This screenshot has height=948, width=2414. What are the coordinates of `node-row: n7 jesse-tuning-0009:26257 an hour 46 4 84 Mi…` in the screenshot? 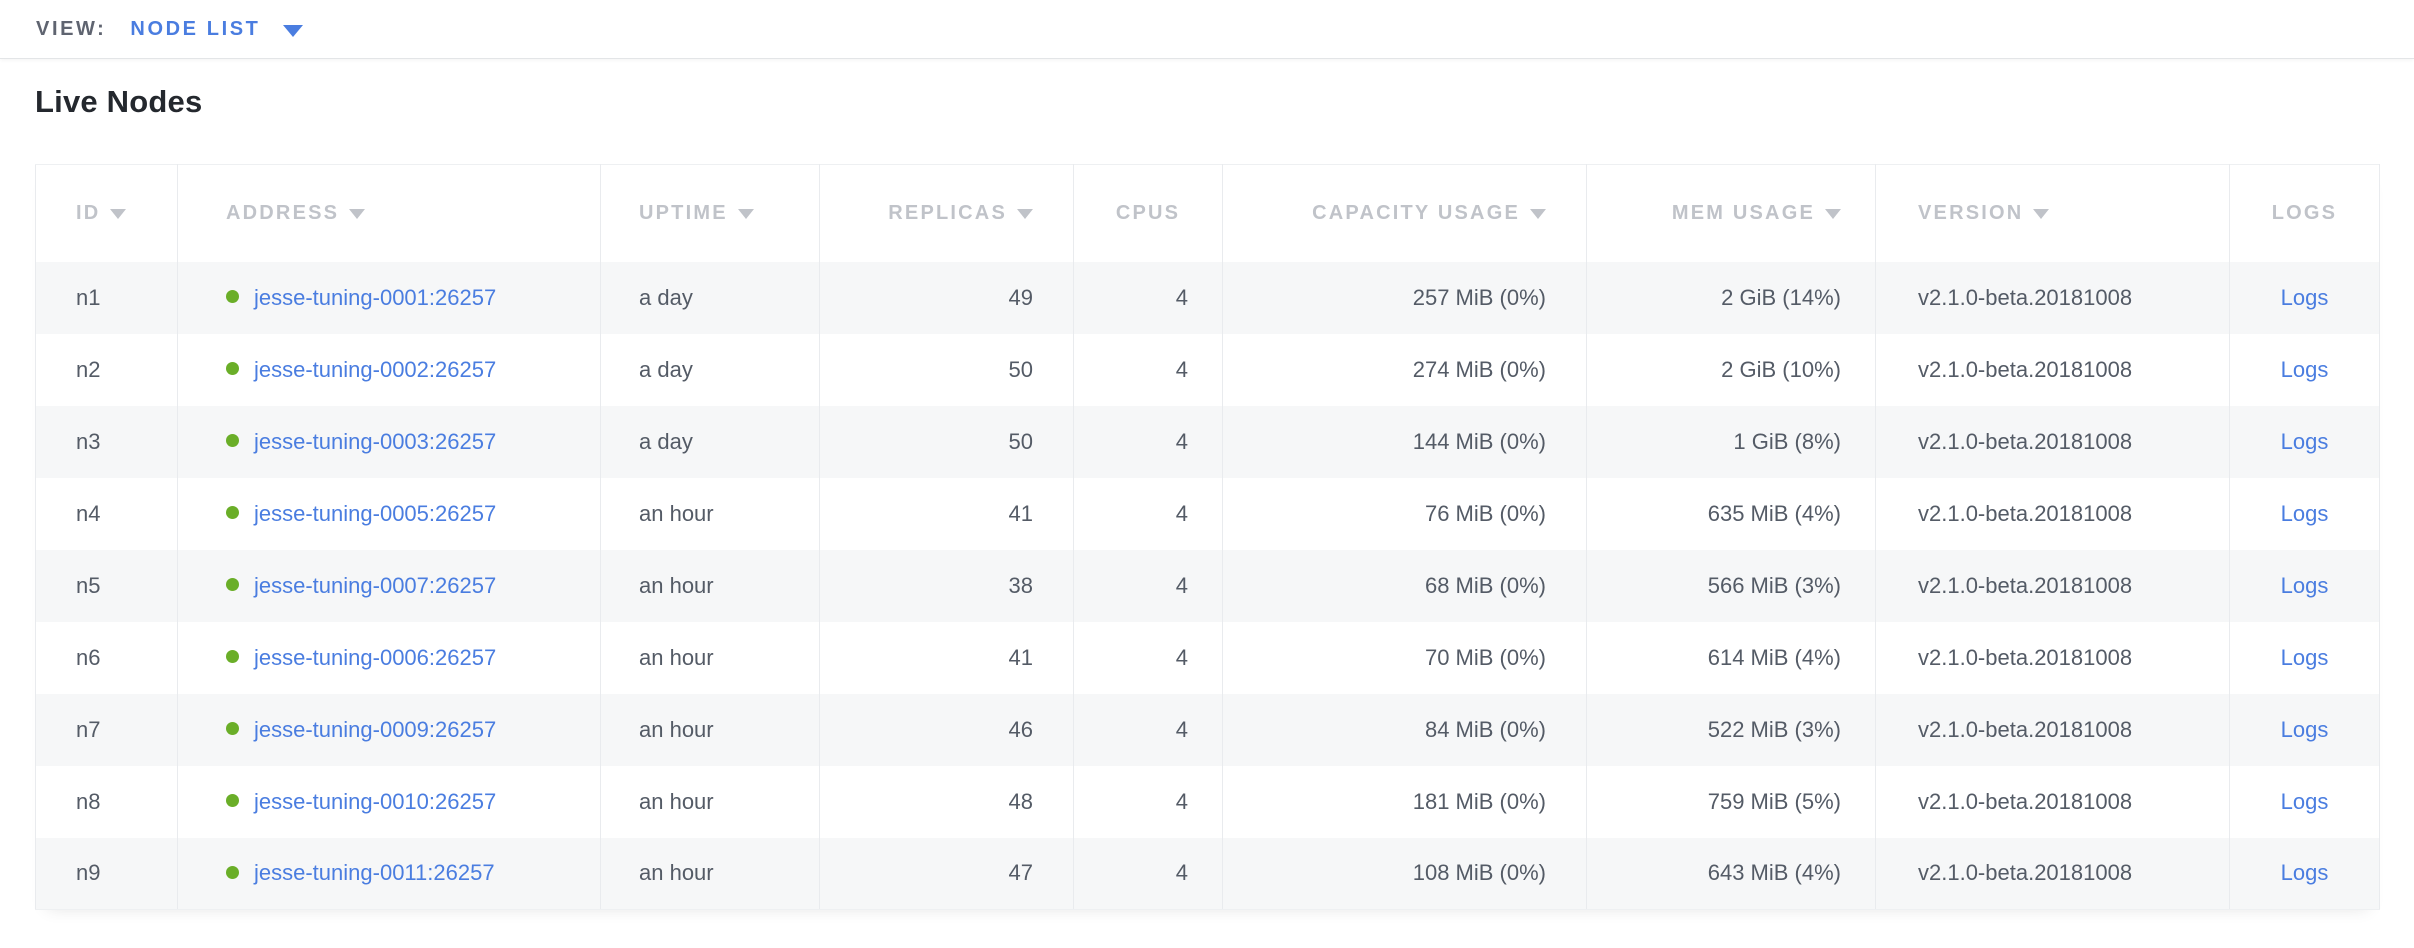 It's located at (1207, 729).